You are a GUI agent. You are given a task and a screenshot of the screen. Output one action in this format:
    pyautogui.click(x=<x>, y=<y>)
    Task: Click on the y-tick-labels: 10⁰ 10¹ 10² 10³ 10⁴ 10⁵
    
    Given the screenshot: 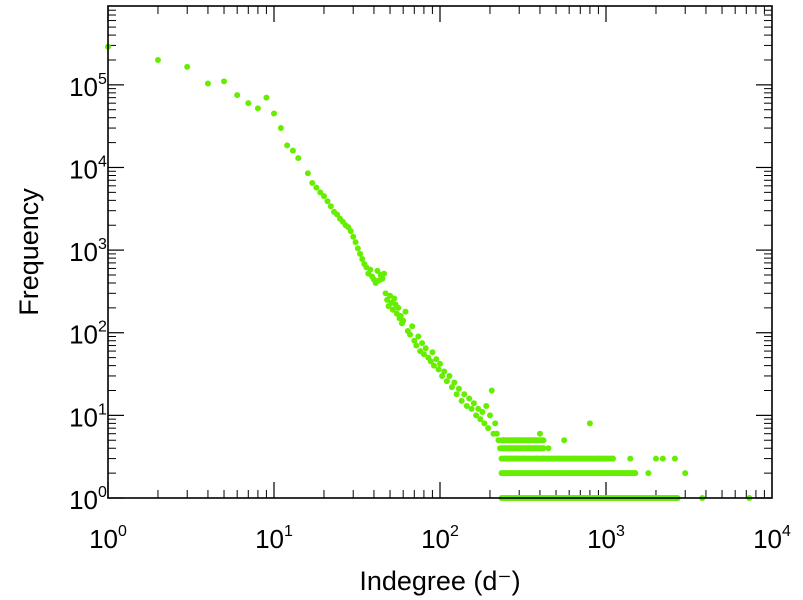 What is the action you would take?
    pyautogui.click(x=88, y=293)
    